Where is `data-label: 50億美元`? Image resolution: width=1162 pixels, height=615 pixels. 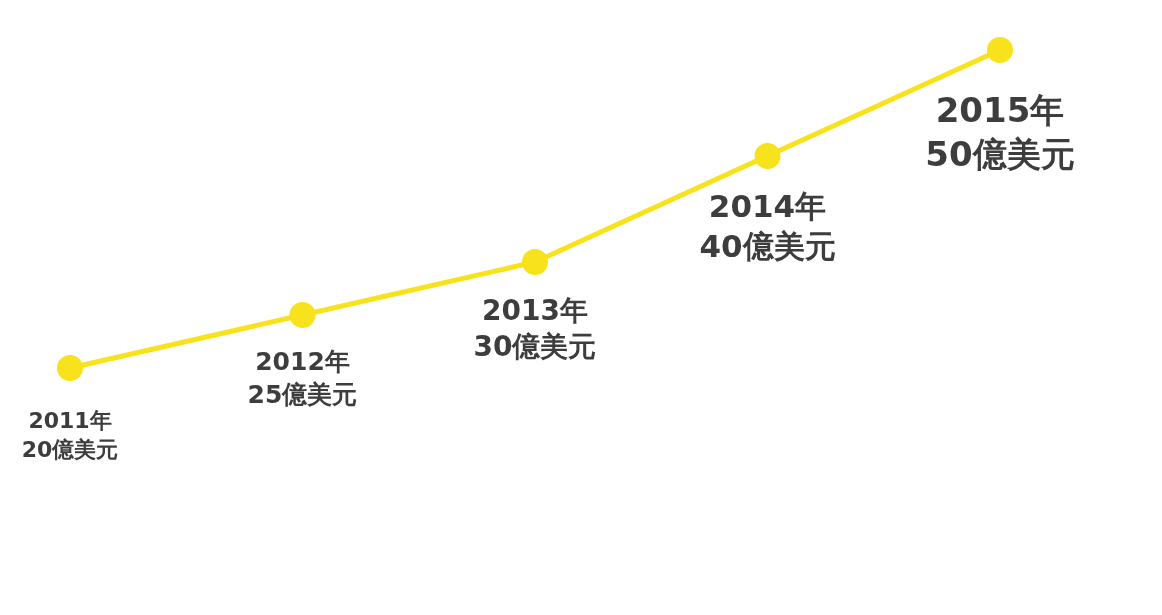
data-label: 50億美元 is located at coordinates (1000, 154).